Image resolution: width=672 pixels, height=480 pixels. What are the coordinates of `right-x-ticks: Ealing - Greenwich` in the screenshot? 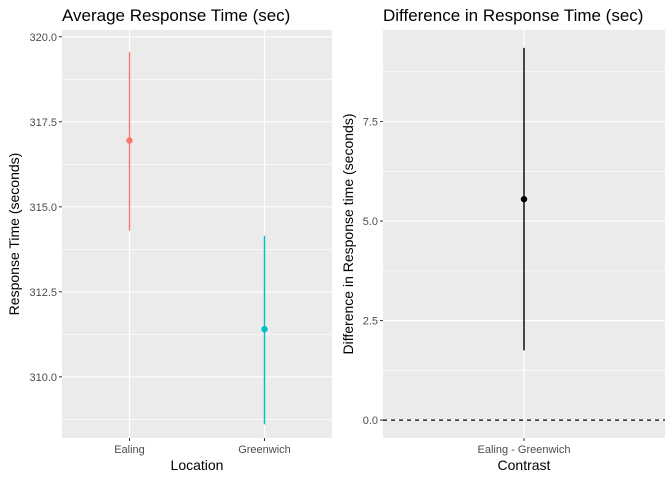 It's located at (524, 447).